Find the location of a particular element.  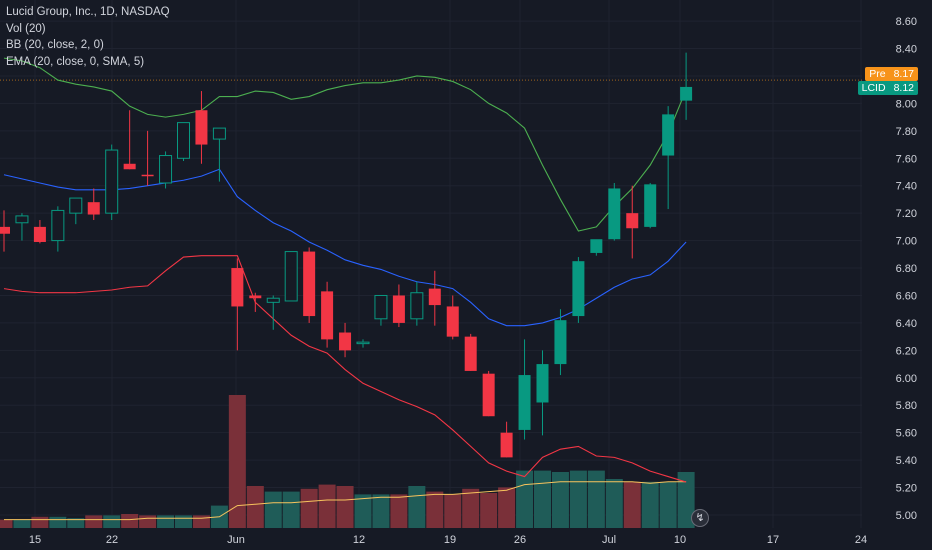

price-tick-label: 5.80 is located at coordinates (906, 406).